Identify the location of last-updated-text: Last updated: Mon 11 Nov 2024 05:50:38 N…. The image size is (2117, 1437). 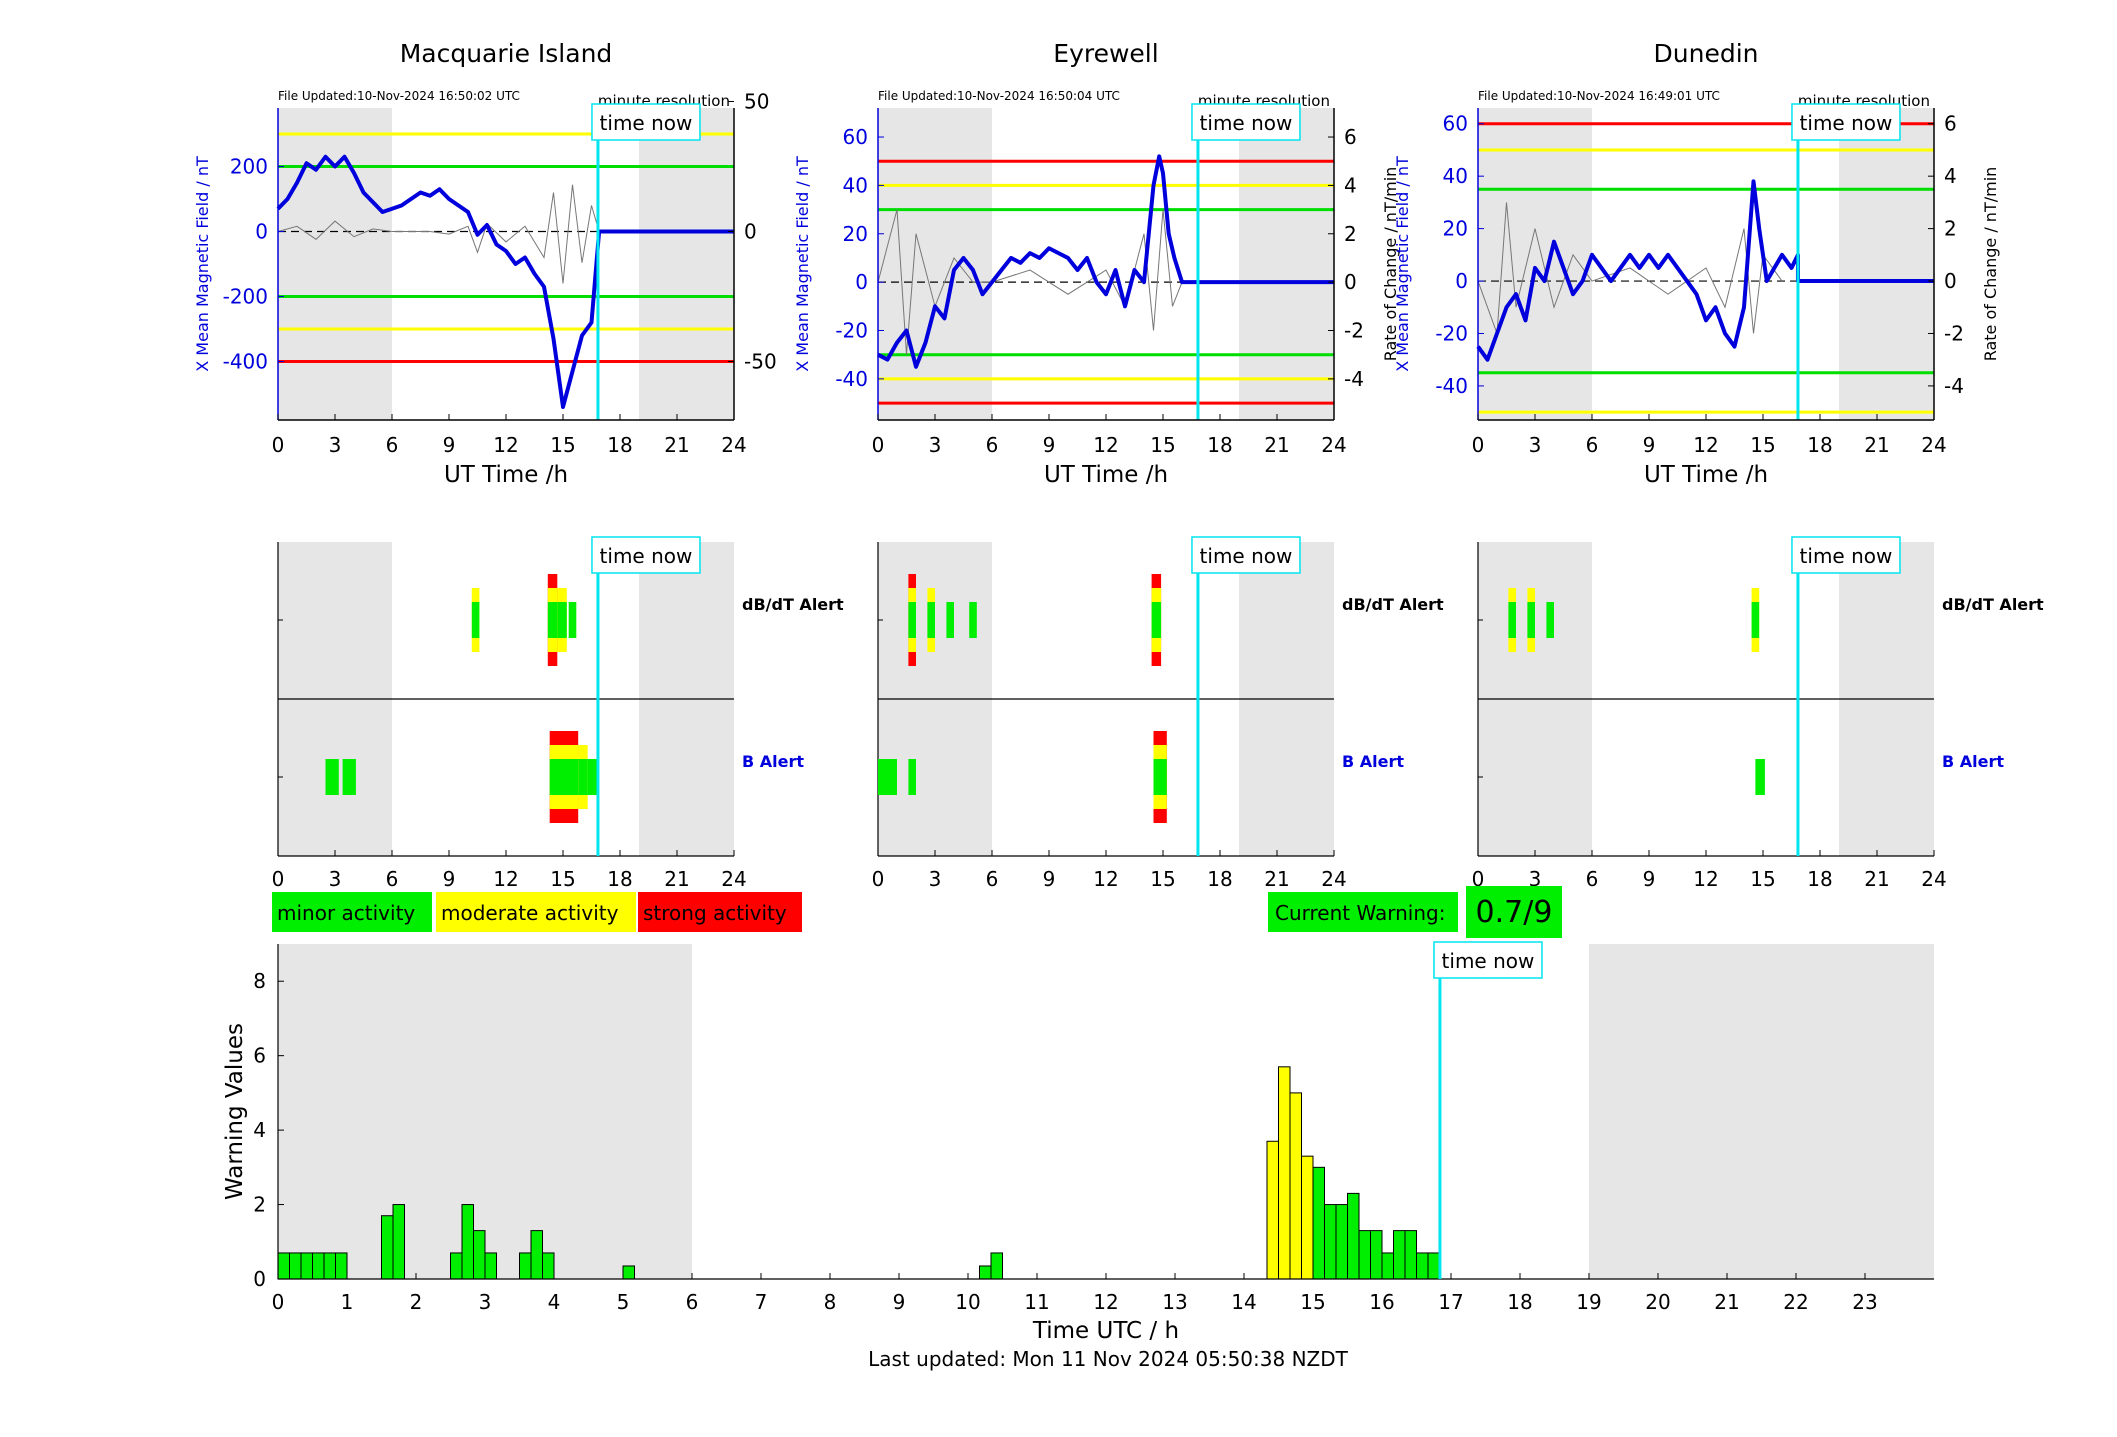
(1108, 1359).